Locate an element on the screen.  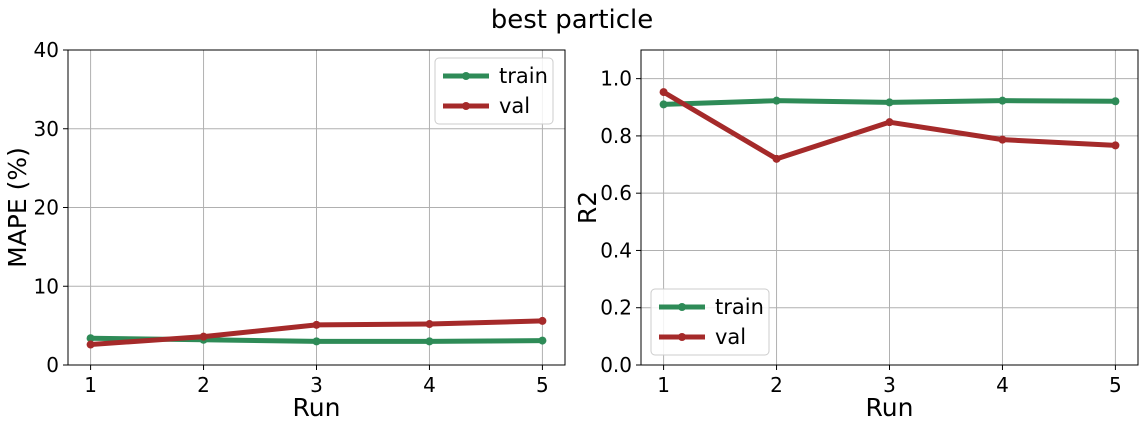
r2-ytick-label-4: 0.8 is located at coordinates (616, 136).